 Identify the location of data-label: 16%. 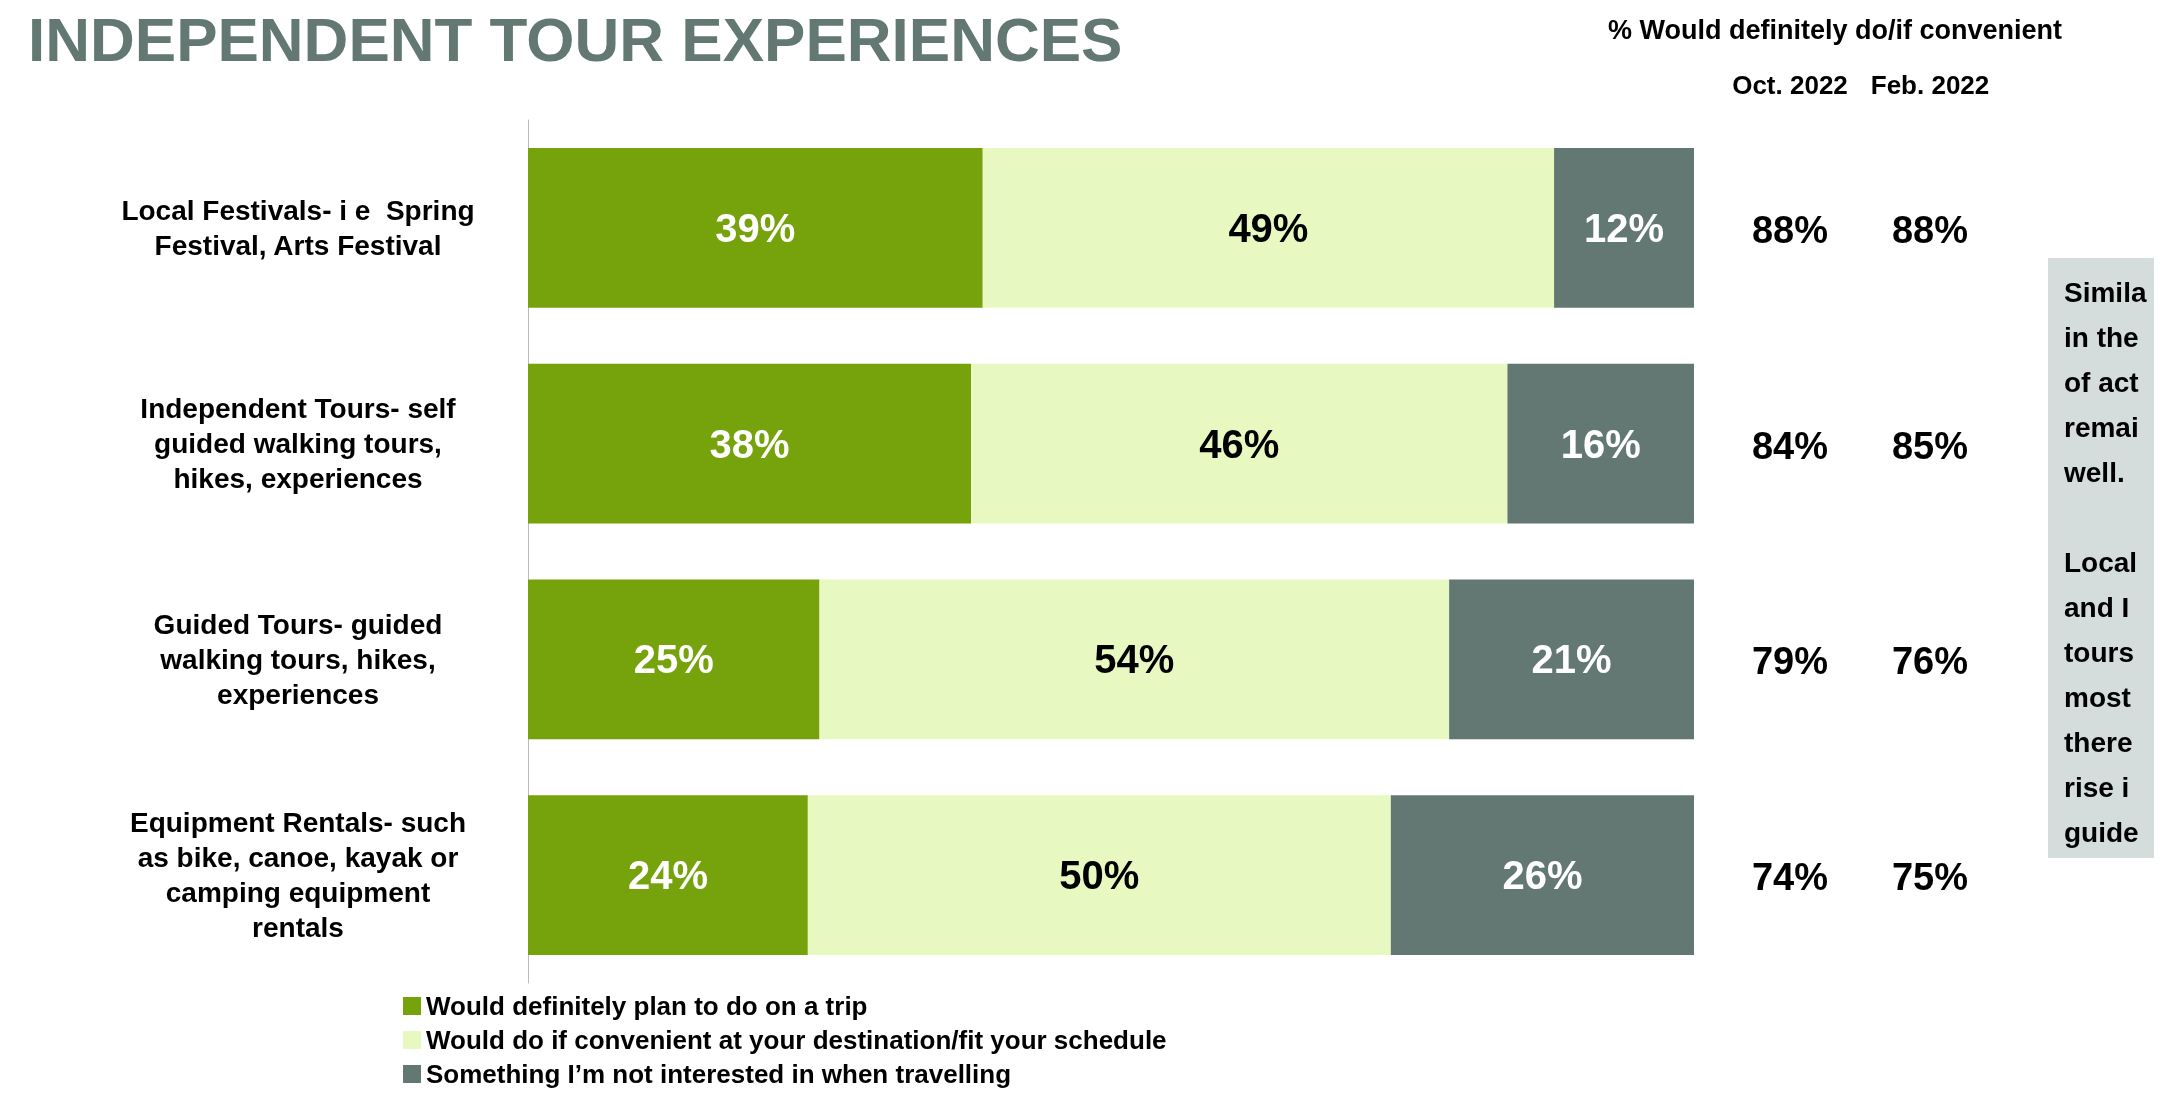
(1600, 443).